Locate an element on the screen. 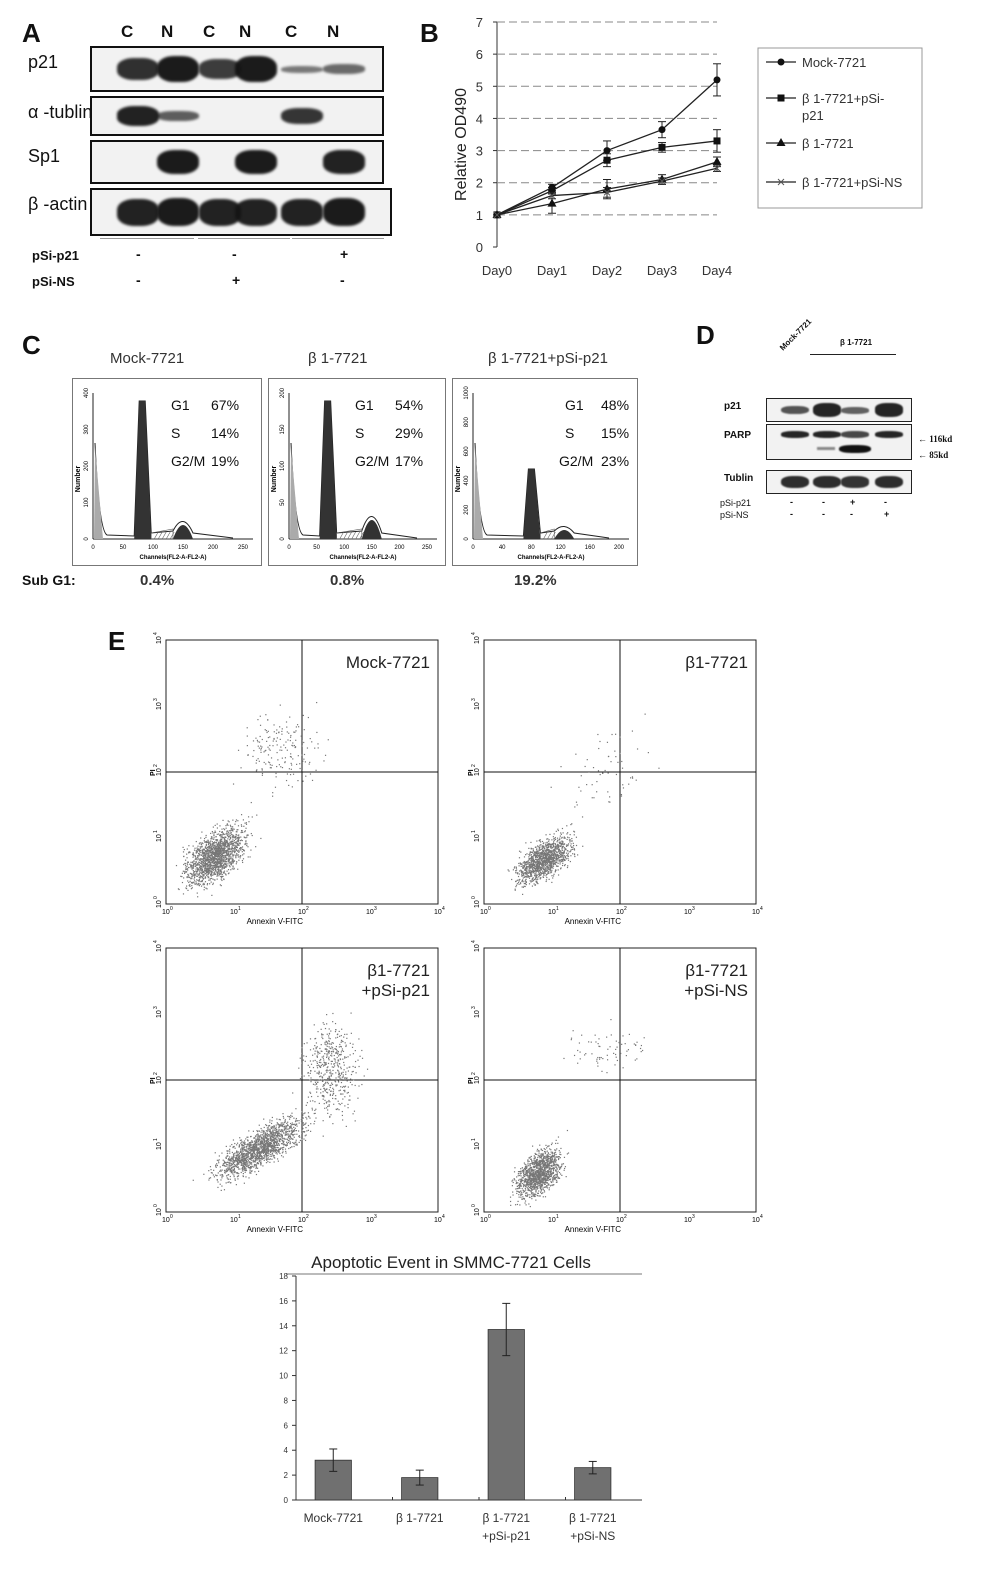  panel-c-letter: C is located at coordinates (31, 345).